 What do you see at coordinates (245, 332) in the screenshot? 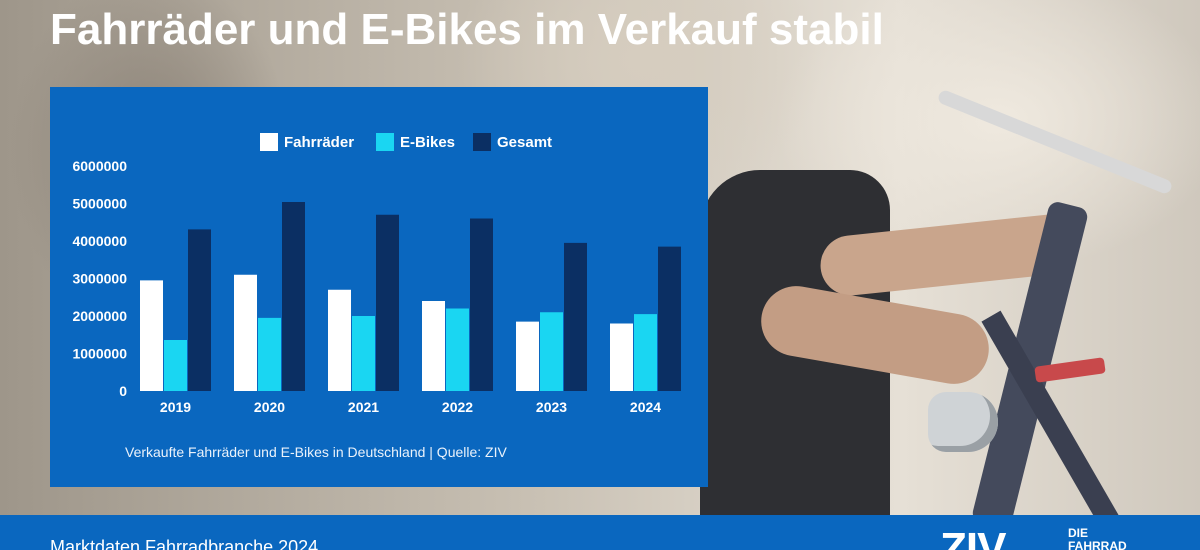
I see `bar-fahrr-der-2020` at bounding box center [245, 332].